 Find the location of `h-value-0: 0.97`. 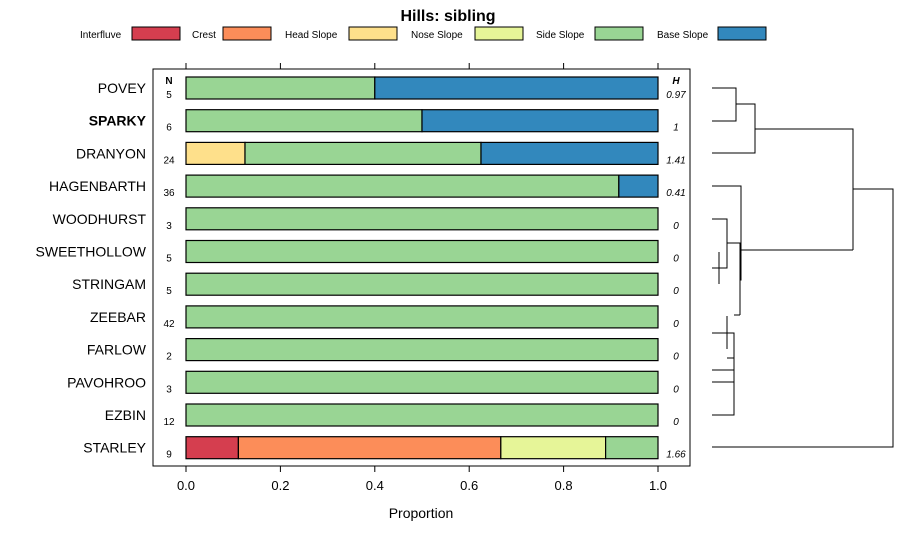

h-value-0: 0.97 is located at coordinates (676, 95).